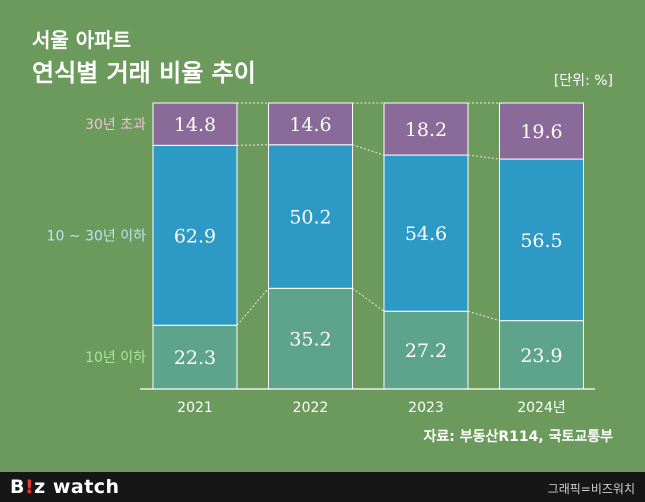 This screenshot has height=502, width=645. I want to click on data-label: 22.3, so click(195, 358).